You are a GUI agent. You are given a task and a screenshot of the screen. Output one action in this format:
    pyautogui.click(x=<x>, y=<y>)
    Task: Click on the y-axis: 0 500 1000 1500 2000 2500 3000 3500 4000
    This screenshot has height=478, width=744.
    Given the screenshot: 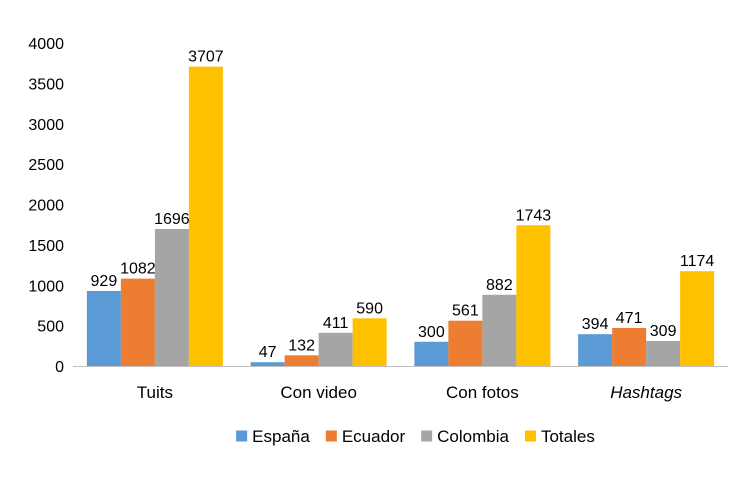 What is the action you would take?
    pyautogui.click(x=46, y=206)
    